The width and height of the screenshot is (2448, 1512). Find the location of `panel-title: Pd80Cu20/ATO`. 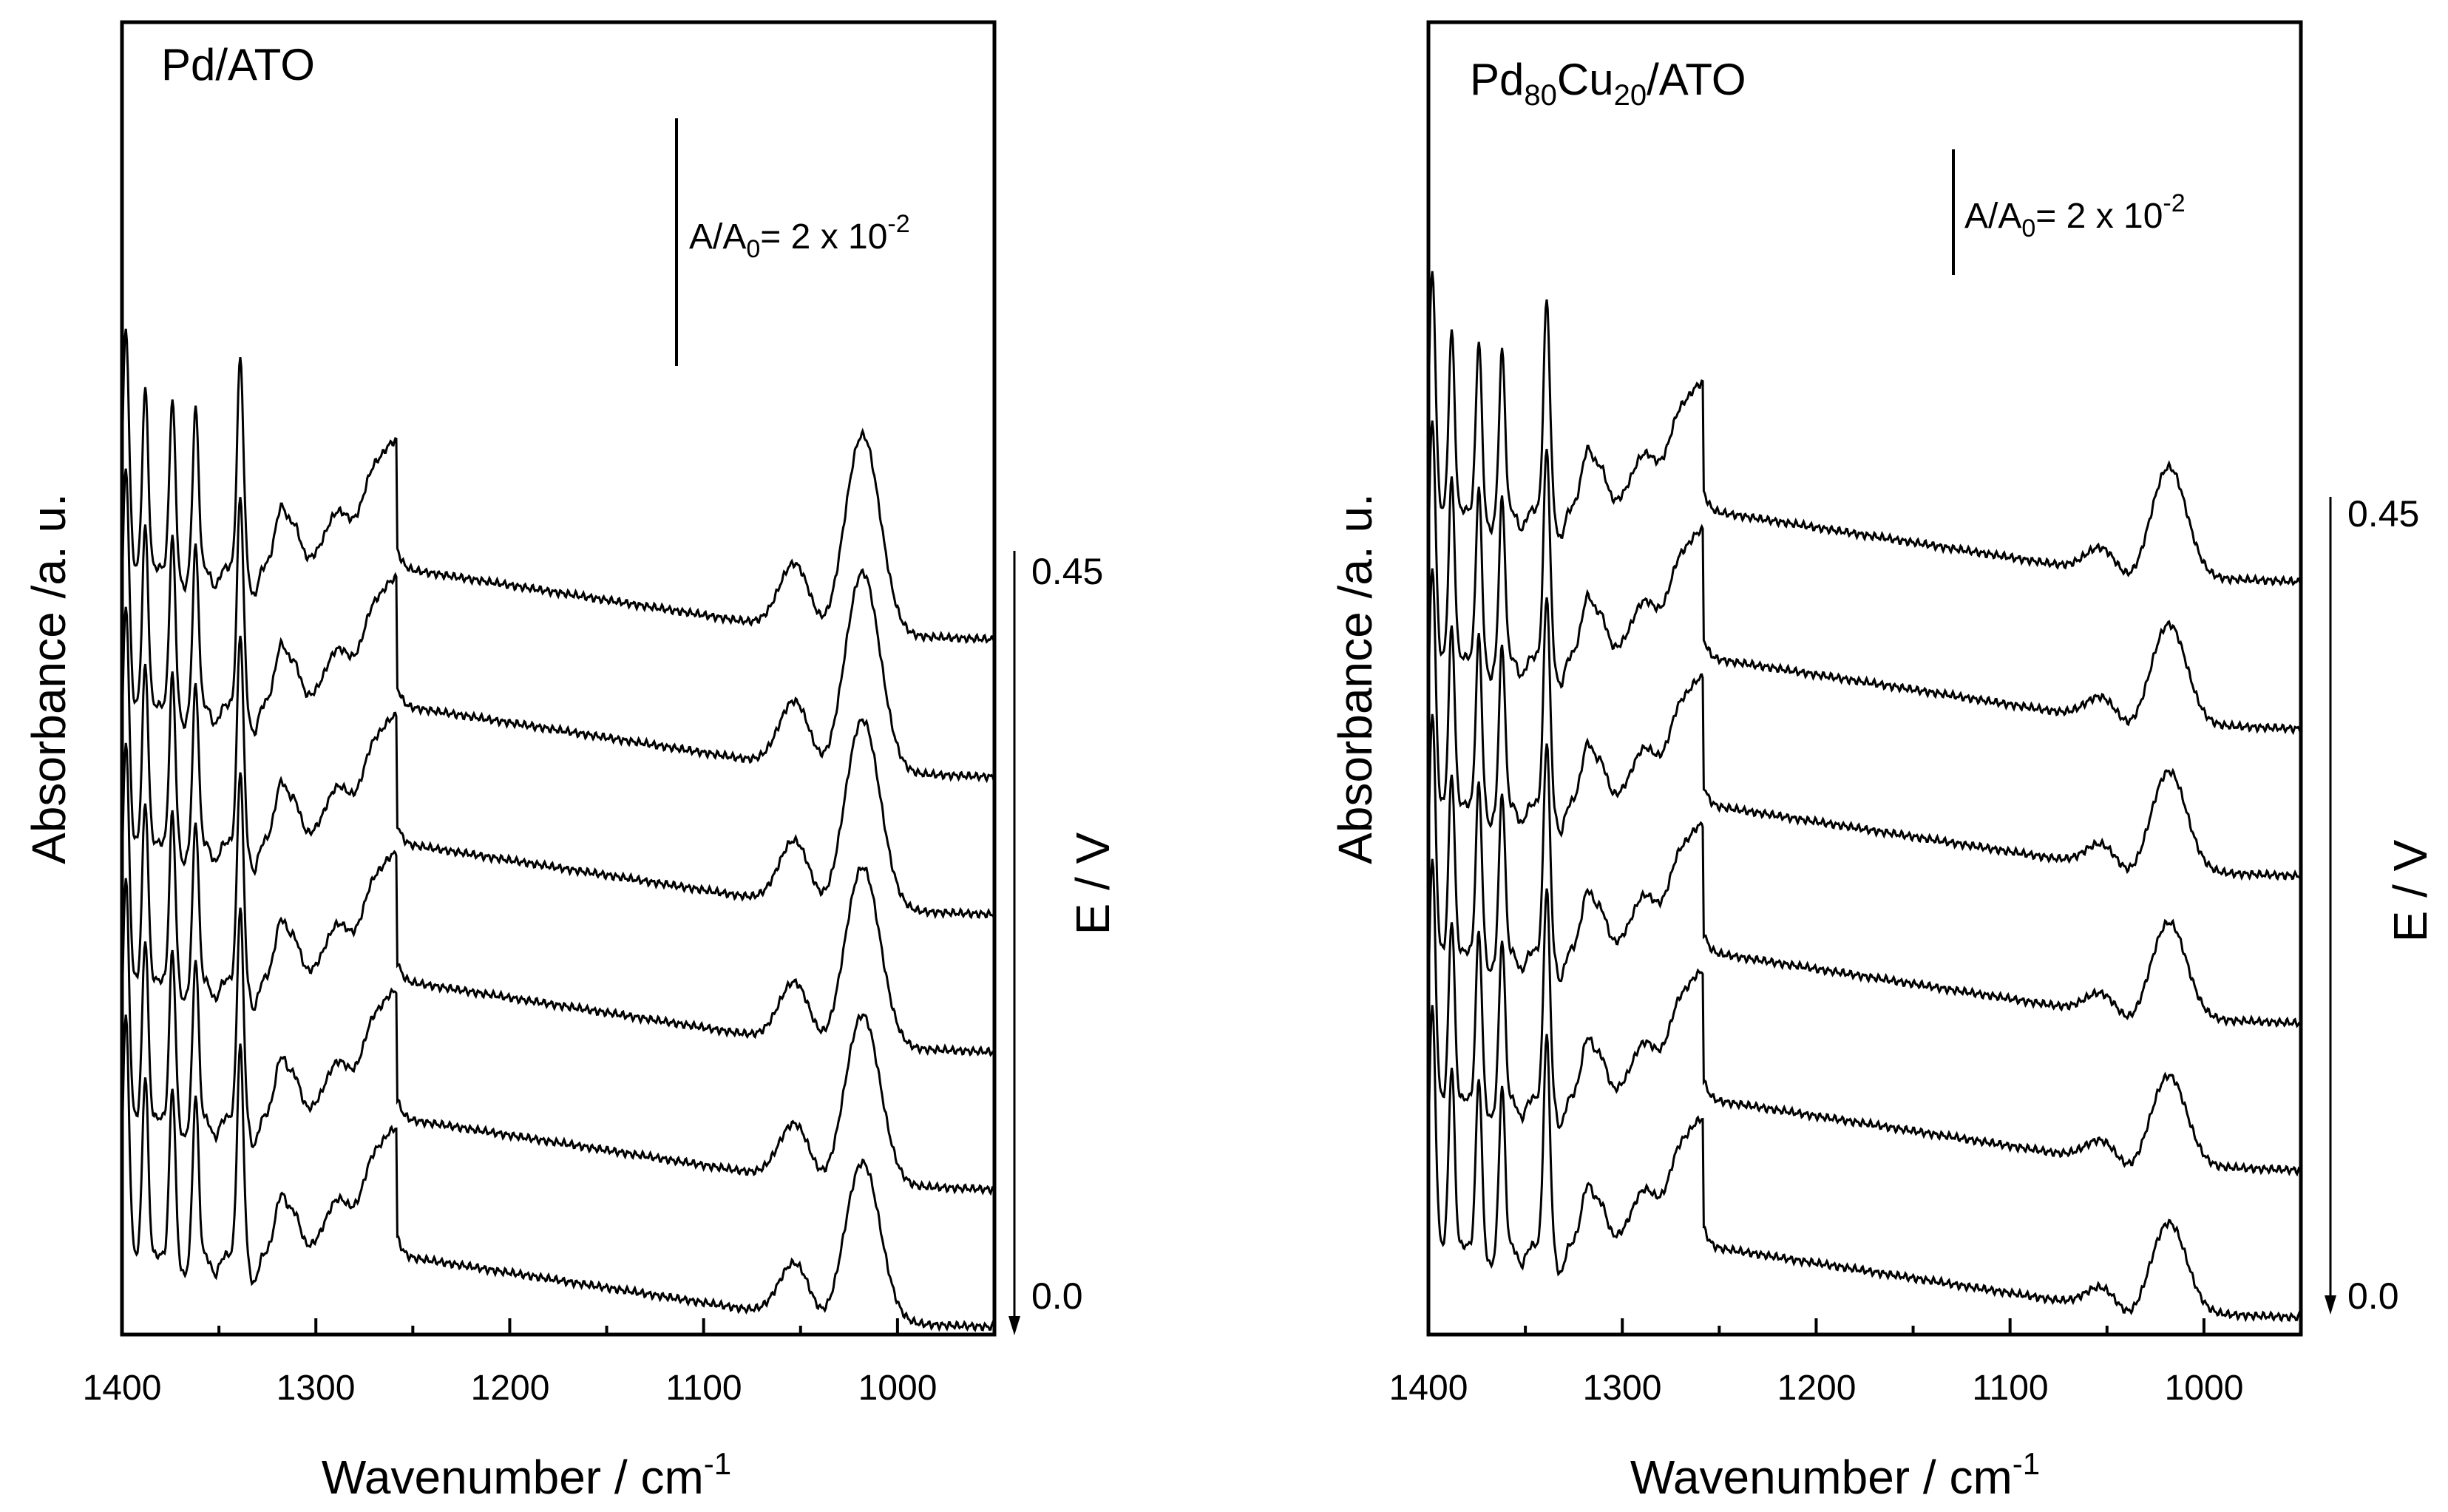

panel-title: Pd80Cu20/ATO is located at coordinates (1608, 83).